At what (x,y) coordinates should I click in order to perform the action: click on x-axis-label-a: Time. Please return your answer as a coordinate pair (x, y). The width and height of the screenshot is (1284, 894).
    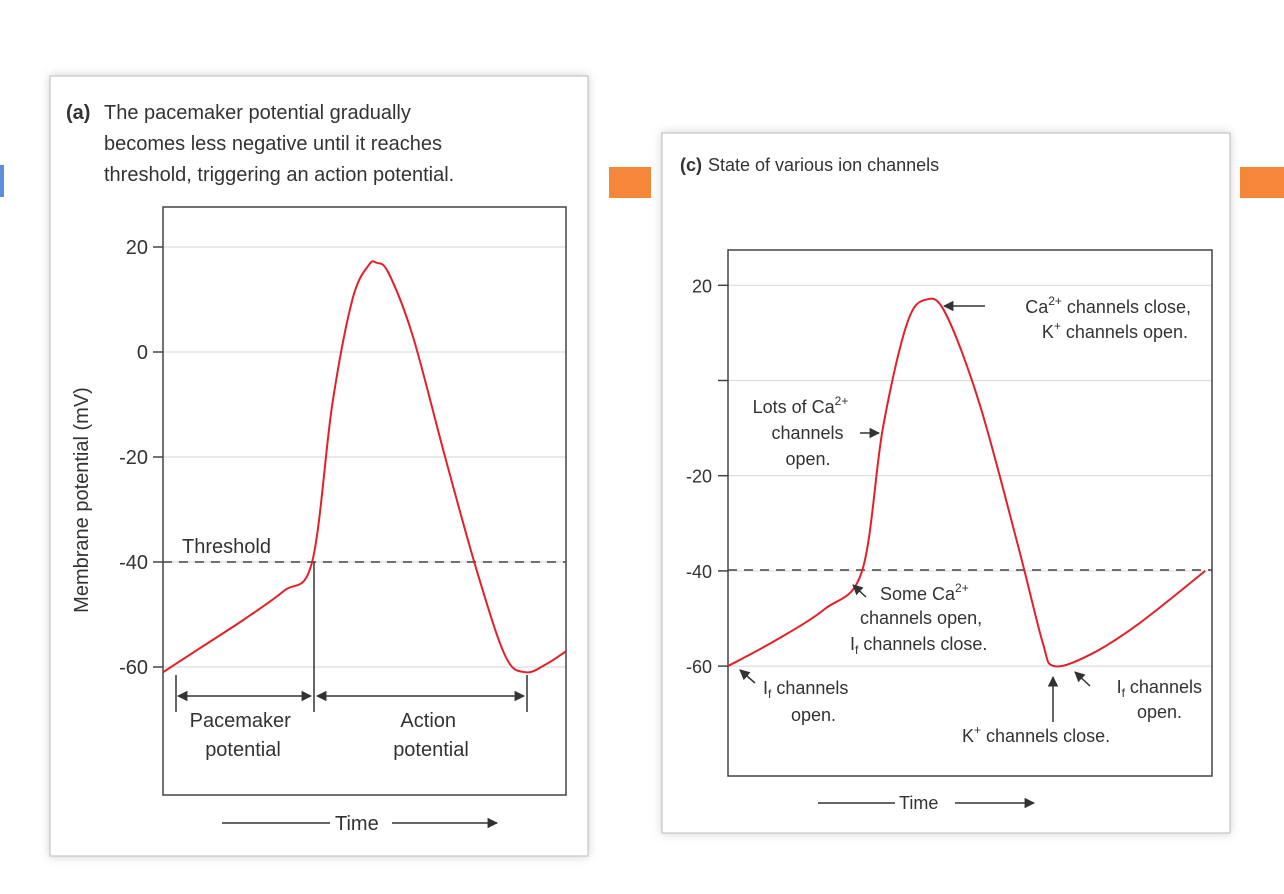
    Looking at the image, I should click on (357, 824).